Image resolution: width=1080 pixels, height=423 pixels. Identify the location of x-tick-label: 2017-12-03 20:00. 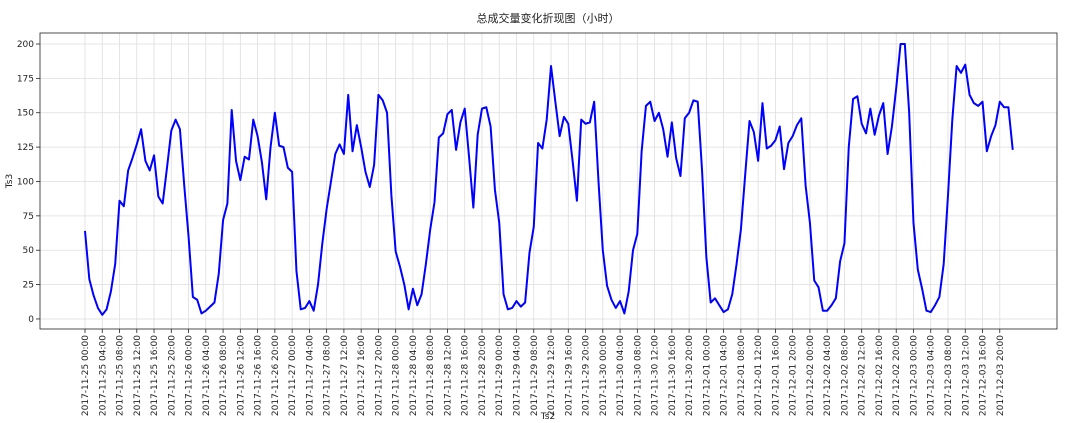
(1001, 375).